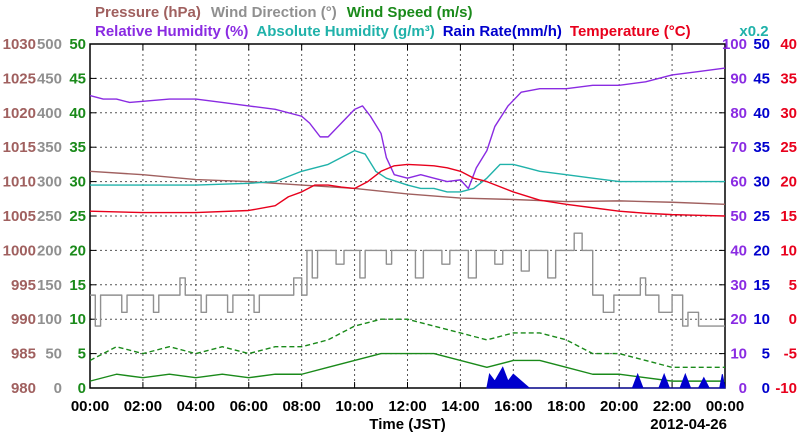 This screenshot has width=800, height=439. What do you see at coordinates (761, 250) in the screenshot?
I see `rain-tick-label: 20` at bounding box center [761, 250].